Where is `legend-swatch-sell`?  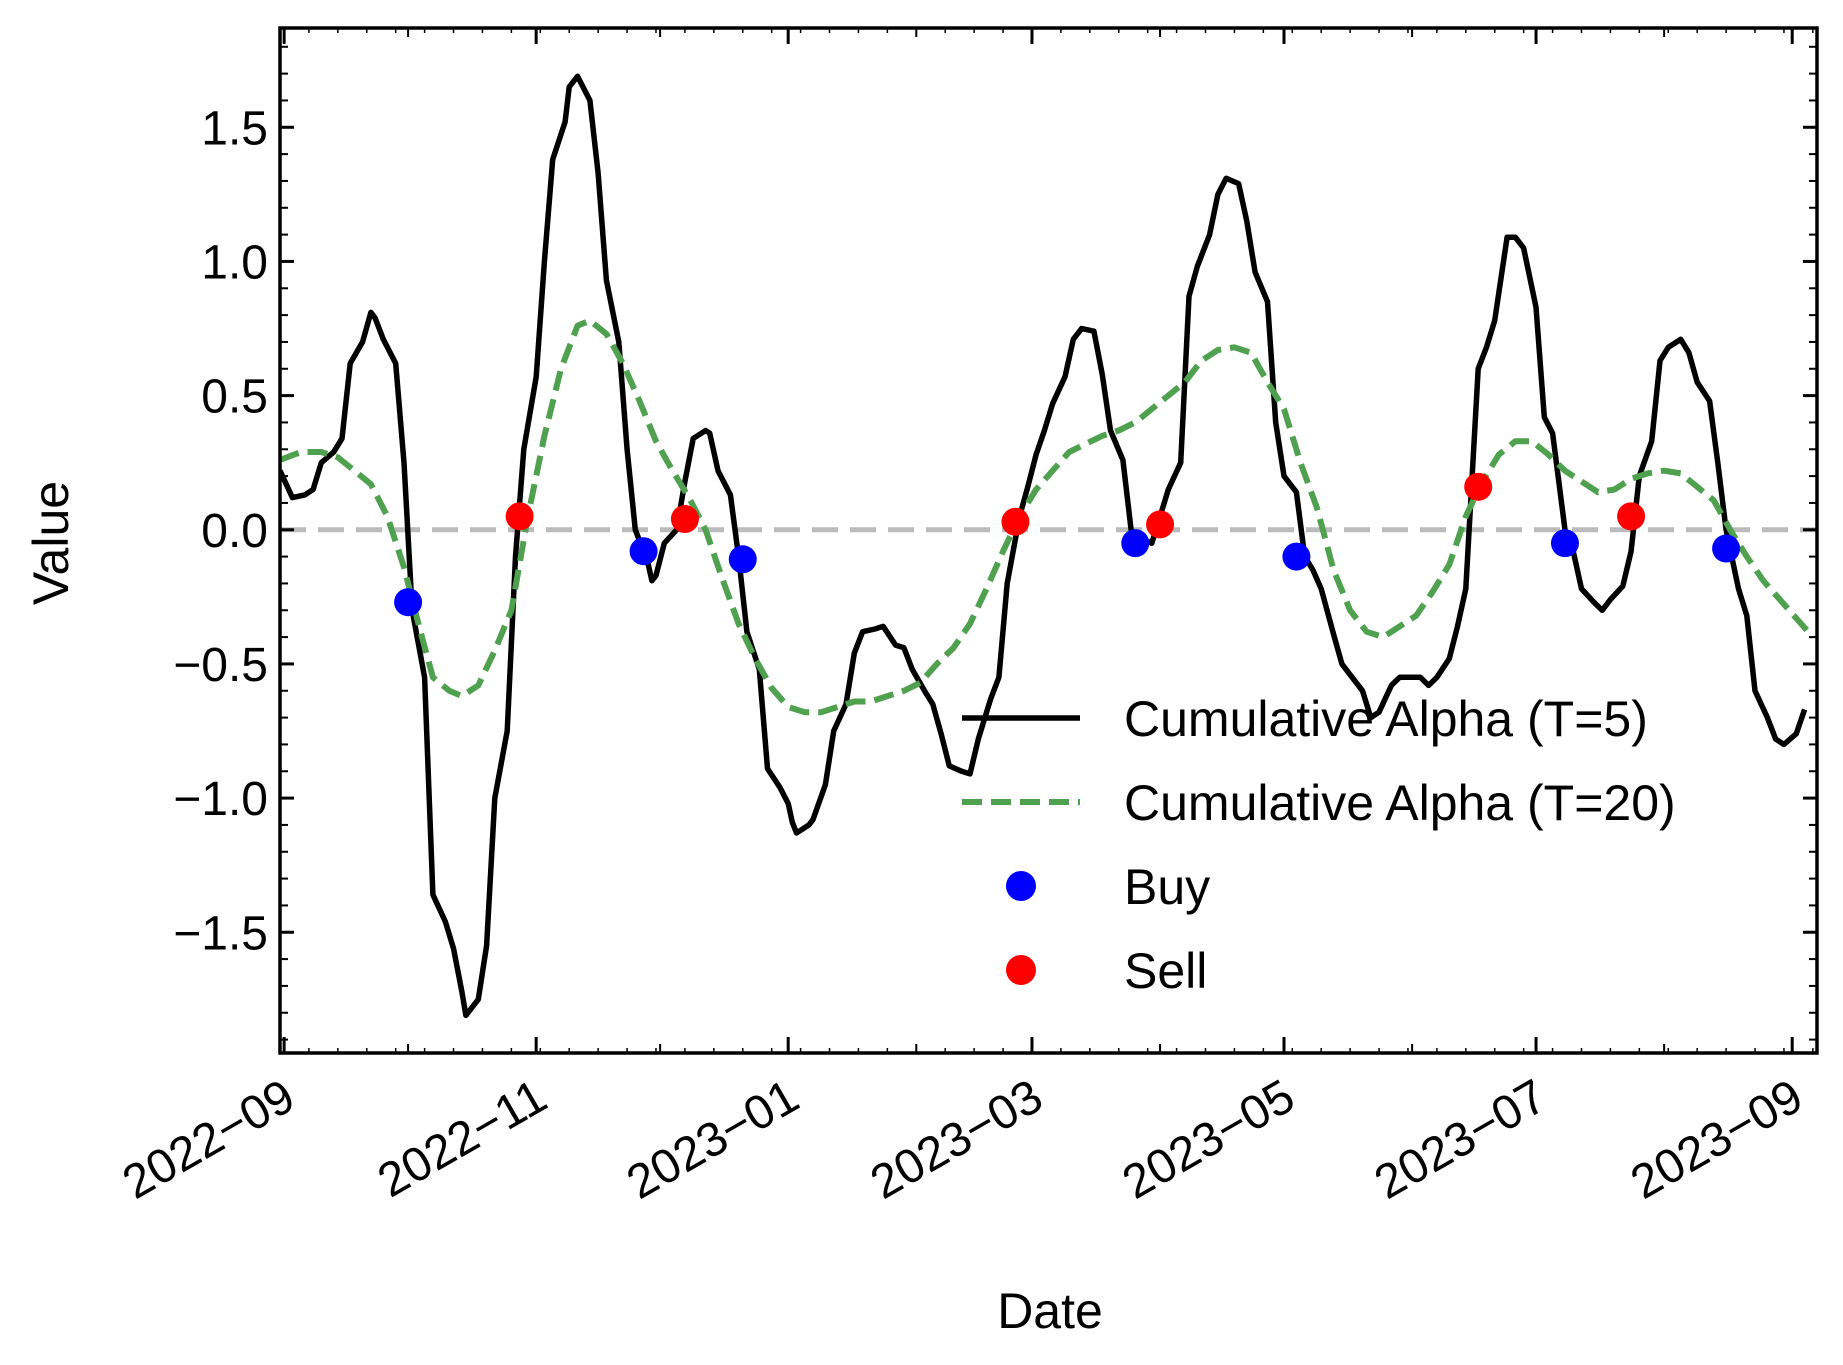
legend-swatch-sell is located at coordinates (1021, 970).